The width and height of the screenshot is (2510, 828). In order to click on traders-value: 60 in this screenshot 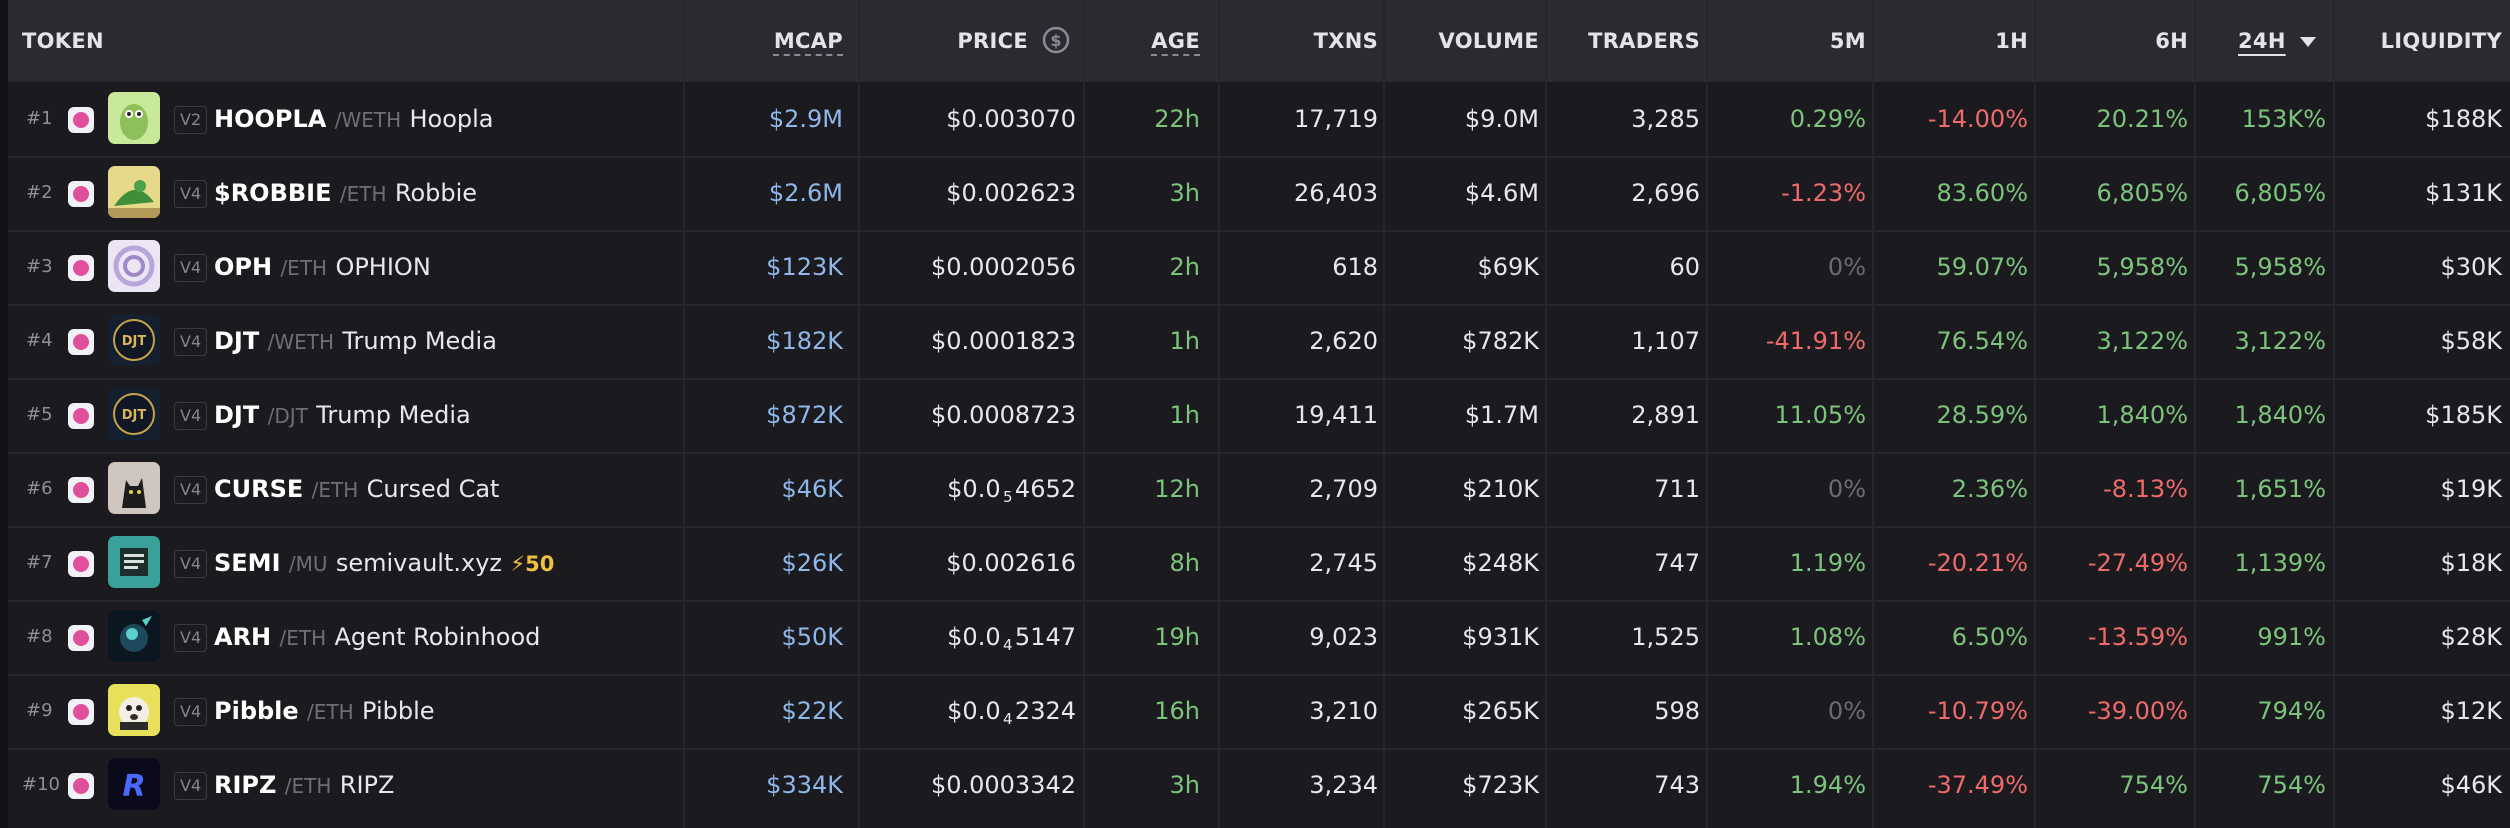, I will do `click(1684, 267)`.